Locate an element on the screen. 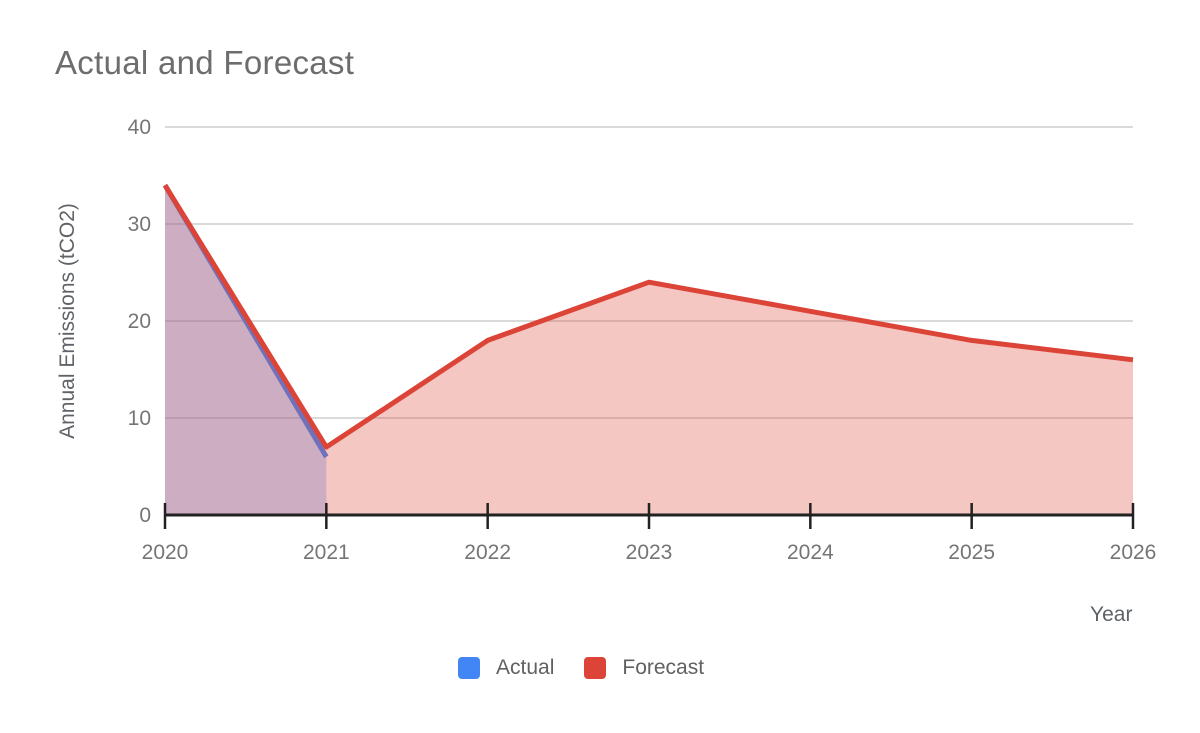  y-tick-label: 10 is located at coordinates (139, 418).